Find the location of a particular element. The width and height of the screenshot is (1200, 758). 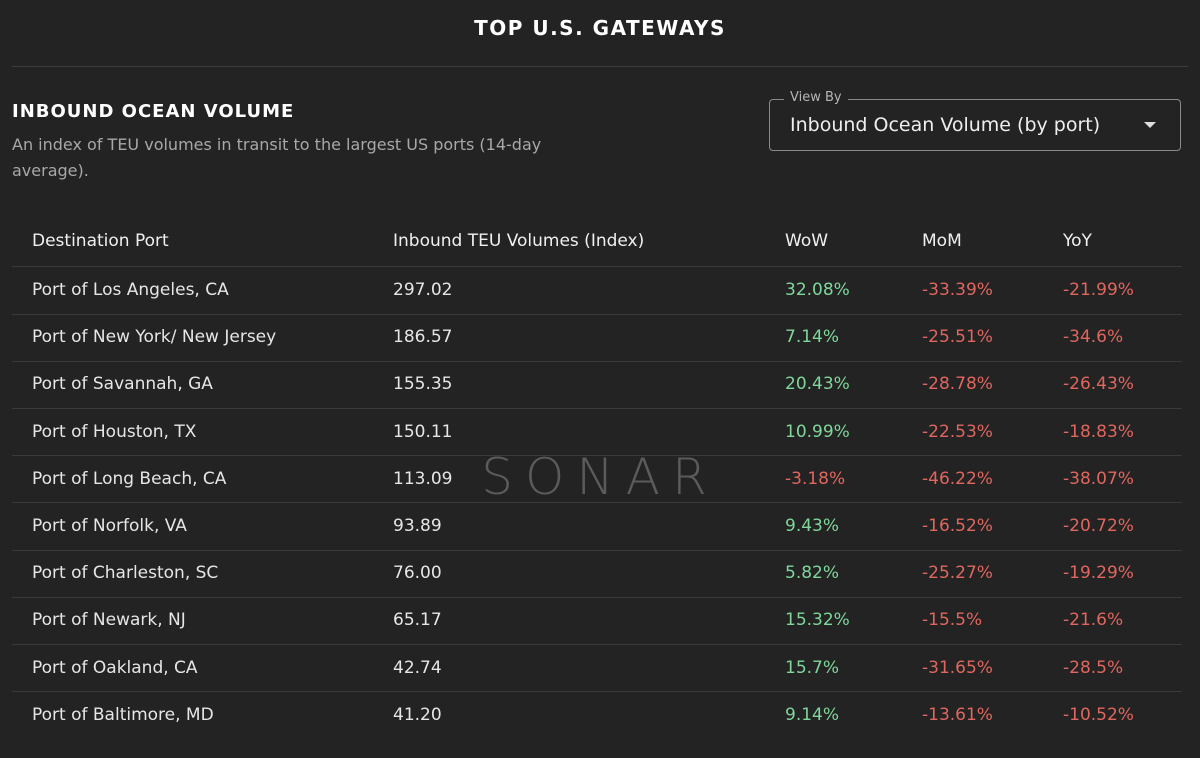

port-name: Port of Los Angeles, CA is located at coordinates (130, 290).